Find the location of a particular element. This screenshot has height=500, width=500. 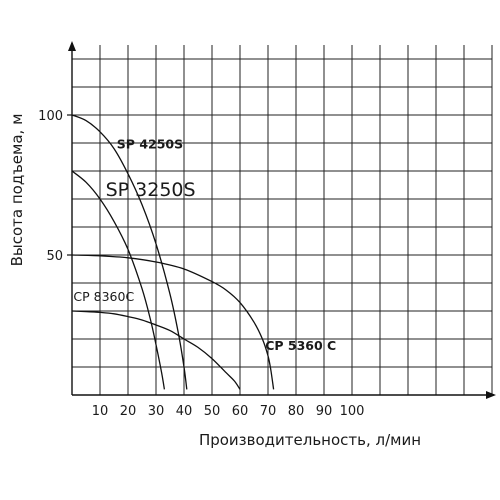

x-tick-label: 50 is located at coordinates (212, 411).